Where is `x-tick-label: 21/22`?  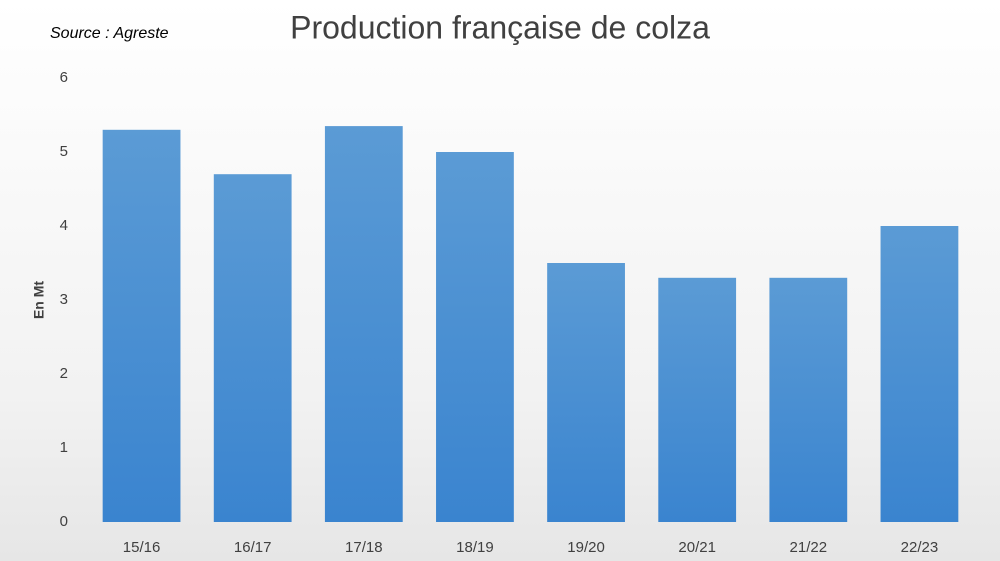 x-tick-label: 21/22 is located at coordinates (809, 547).